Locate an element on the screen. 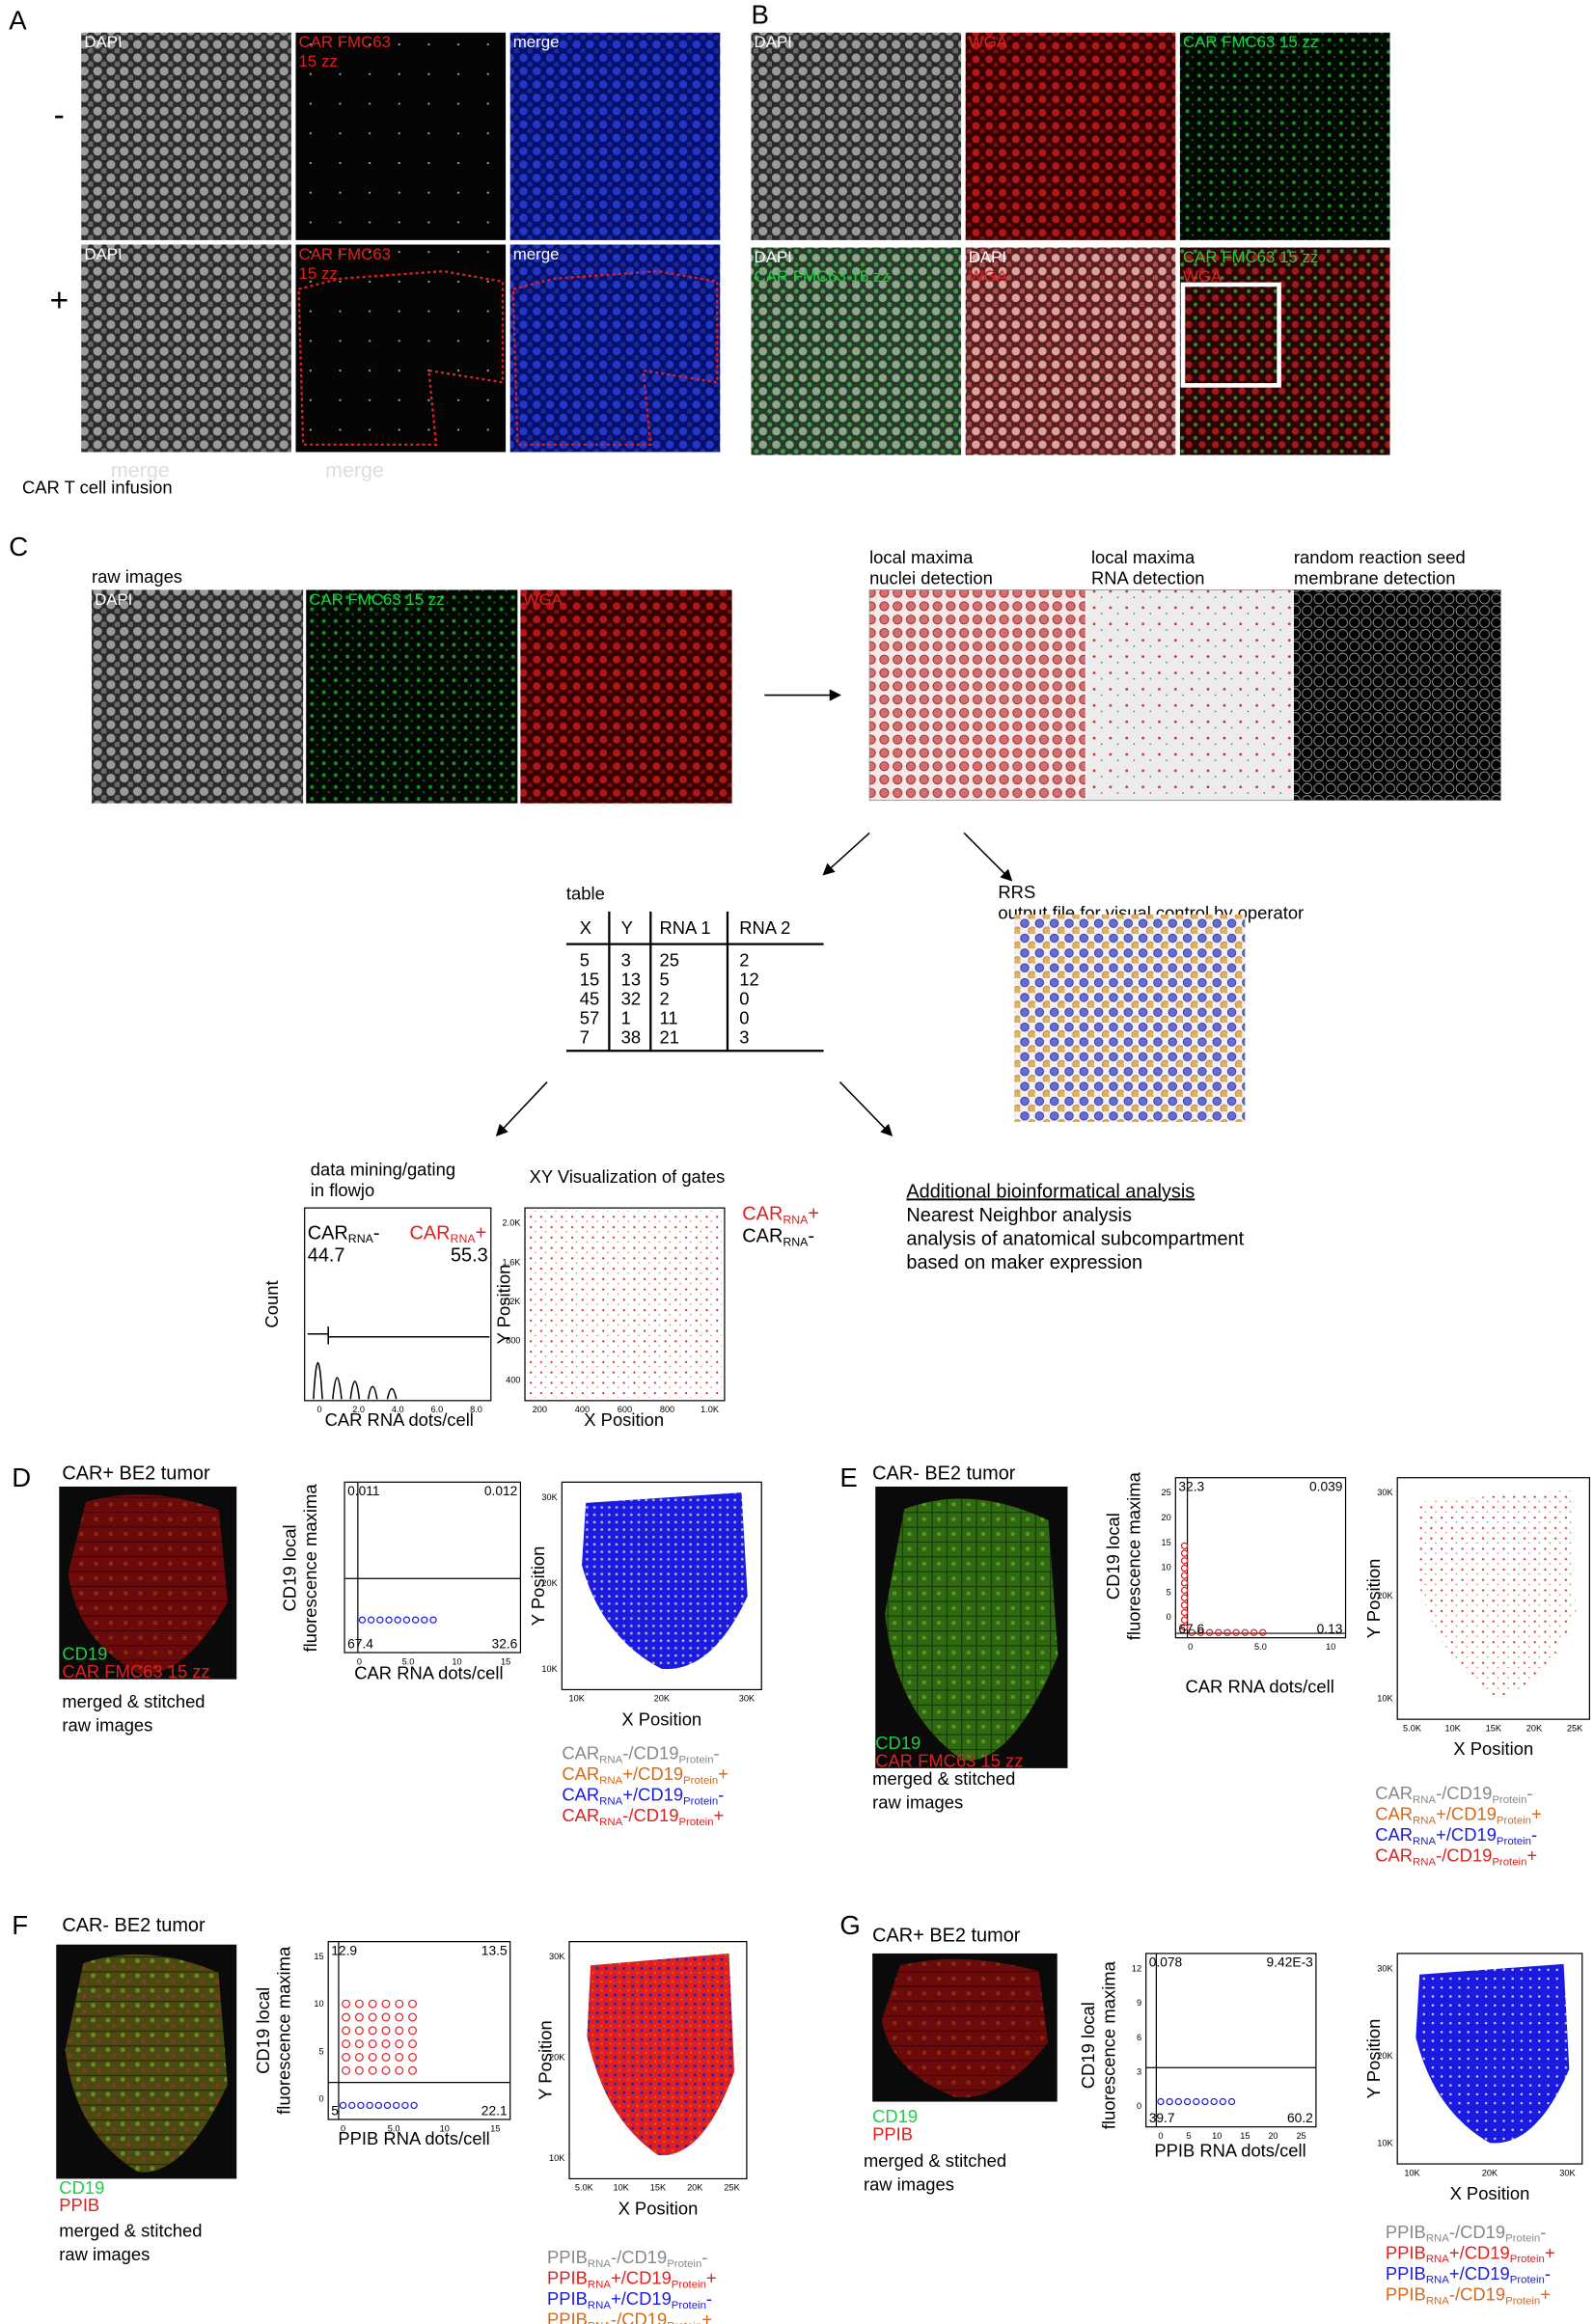 This screenshot has height=2324, width=1594. legend-entry: PPIBRNA-/CD19Protein- is located at coordinates (627, 2258).